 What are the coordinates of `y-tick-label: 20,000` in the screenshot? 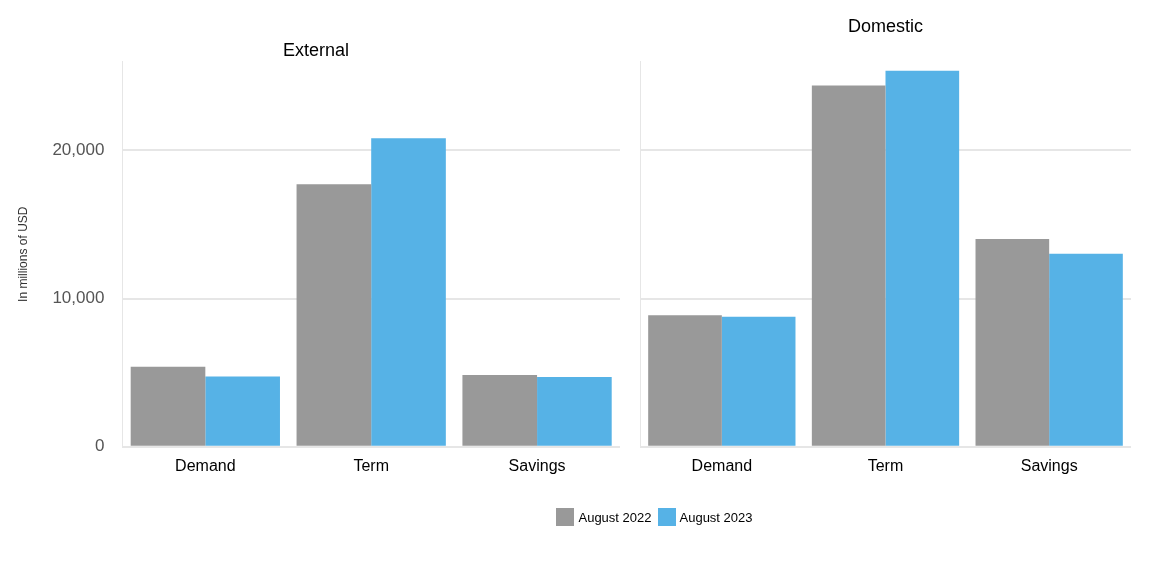 It's located at (78, 150).